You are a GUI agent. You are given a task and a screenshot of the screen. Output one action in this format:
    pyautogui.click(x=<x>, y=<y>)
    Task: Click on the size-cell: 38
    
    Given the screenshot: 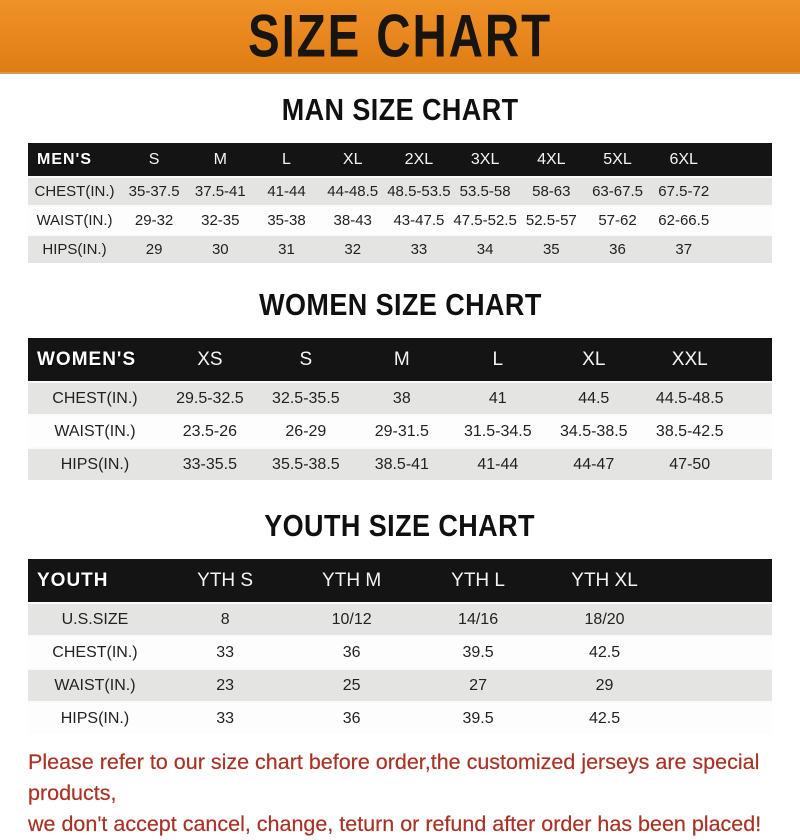 What is the action you would take?
    pyautogui.click(x=401, y=398)
    